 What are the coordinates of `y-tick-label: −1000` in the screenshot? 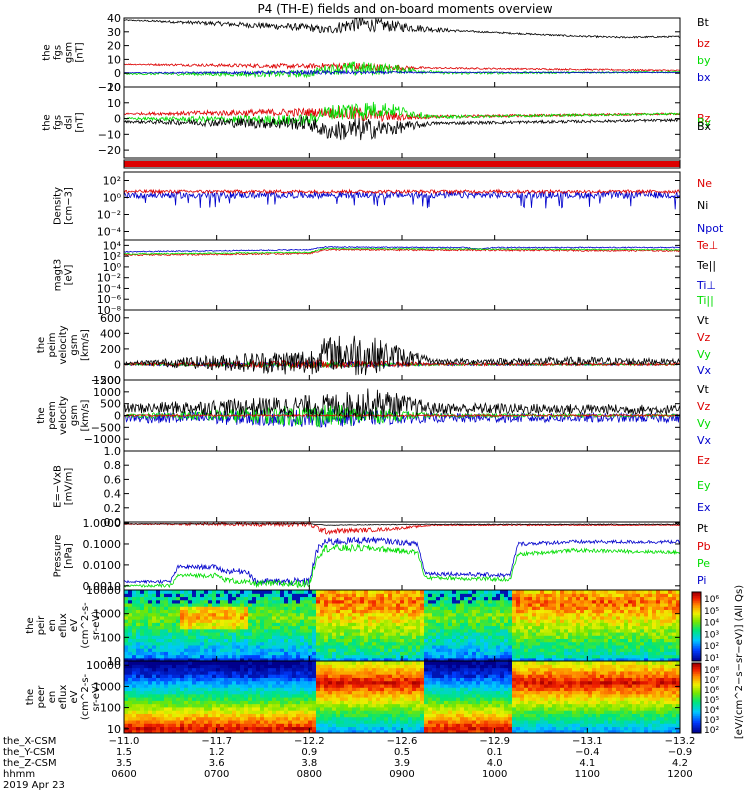 It's located at (102, 439).